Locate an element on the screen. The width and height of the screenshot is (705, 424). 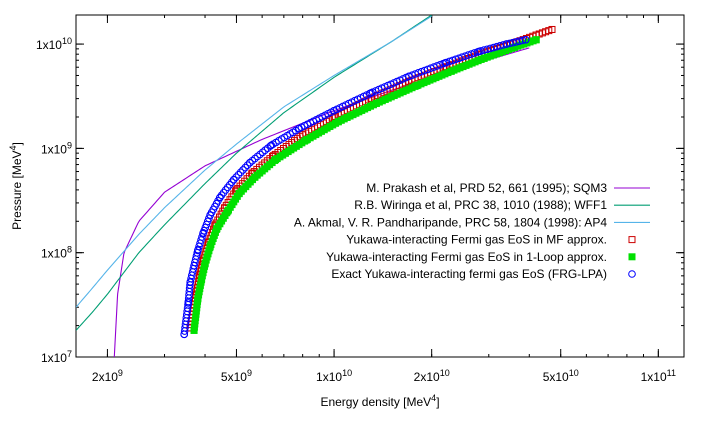
x-tick-label: 1x10¹¹ is located at coordinates (658, 376).